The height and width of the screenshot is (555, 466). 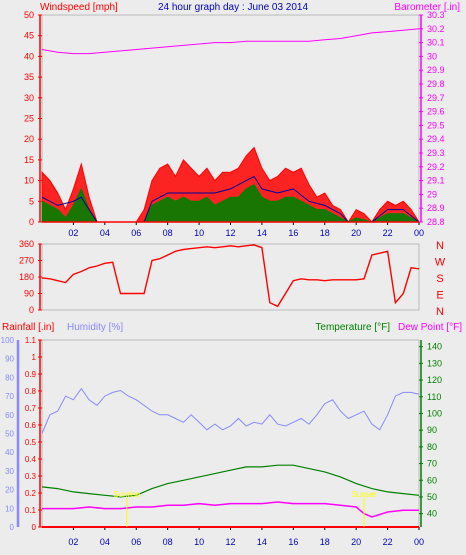 I want to click on compass-label: S, so click(x=439, y=279).